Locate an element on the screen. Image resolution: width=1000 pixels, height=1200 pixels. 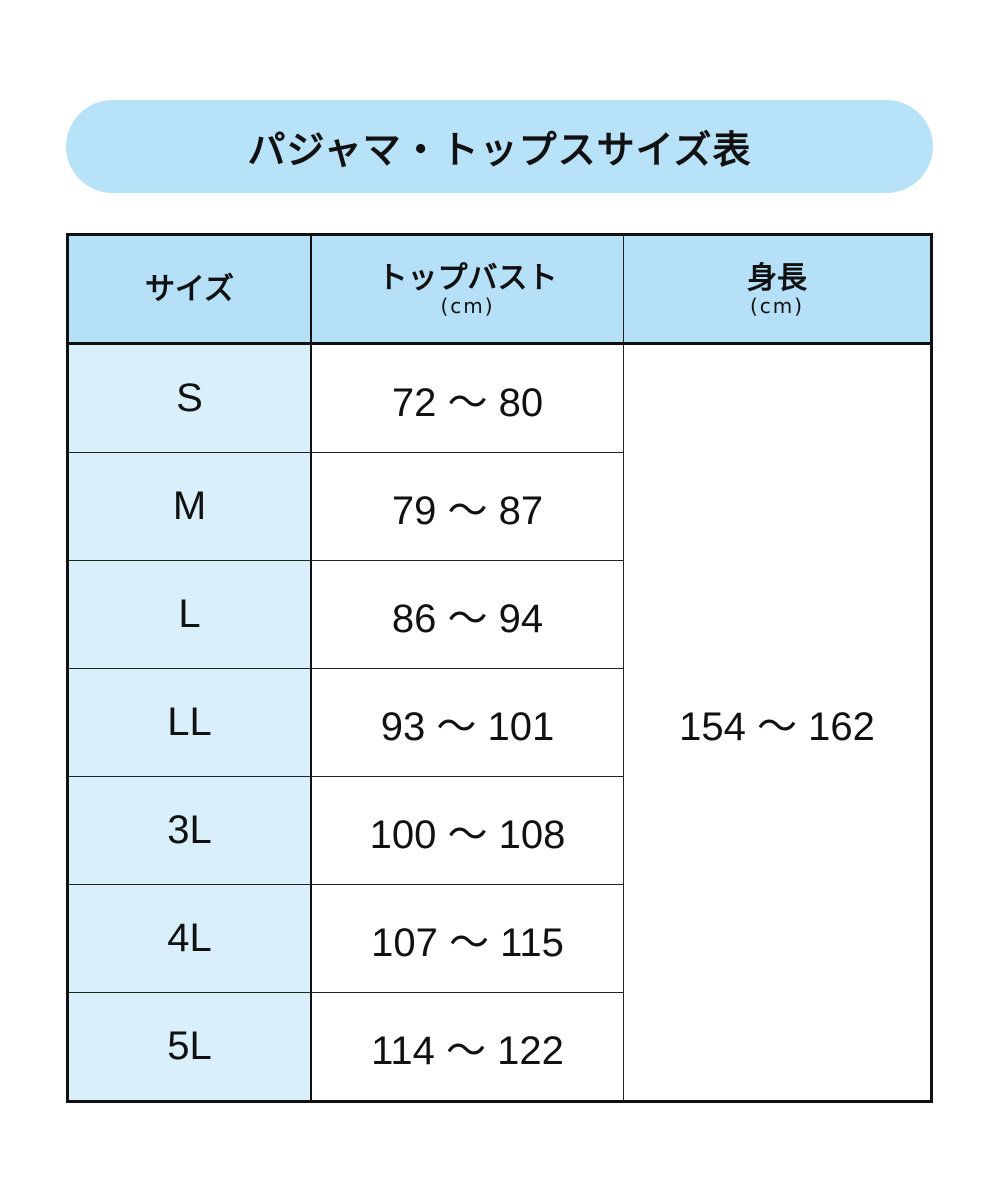
page-title: パジャマ・トップスサイズ表 is located at coordinates (499, 146).